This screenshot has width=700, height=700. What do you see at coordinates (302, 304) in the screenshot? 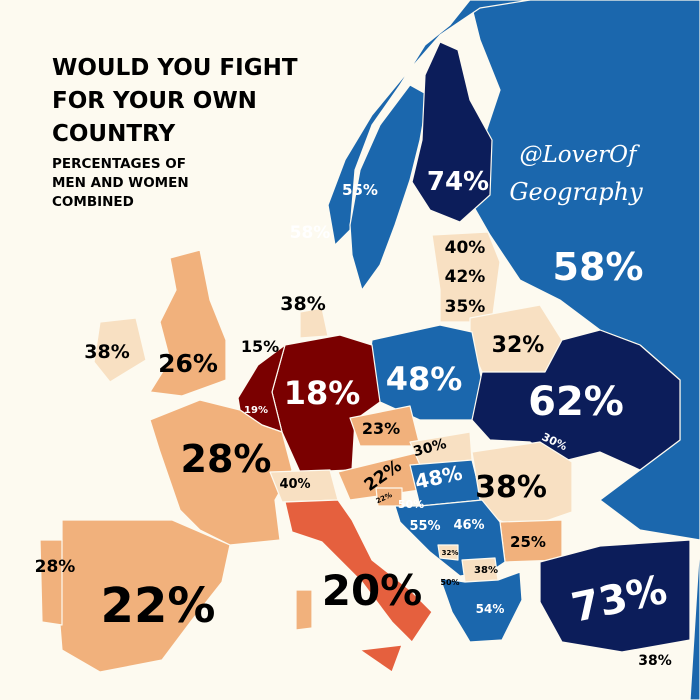
I see `label-denmark: 38%` at bounding box center [302, 304].